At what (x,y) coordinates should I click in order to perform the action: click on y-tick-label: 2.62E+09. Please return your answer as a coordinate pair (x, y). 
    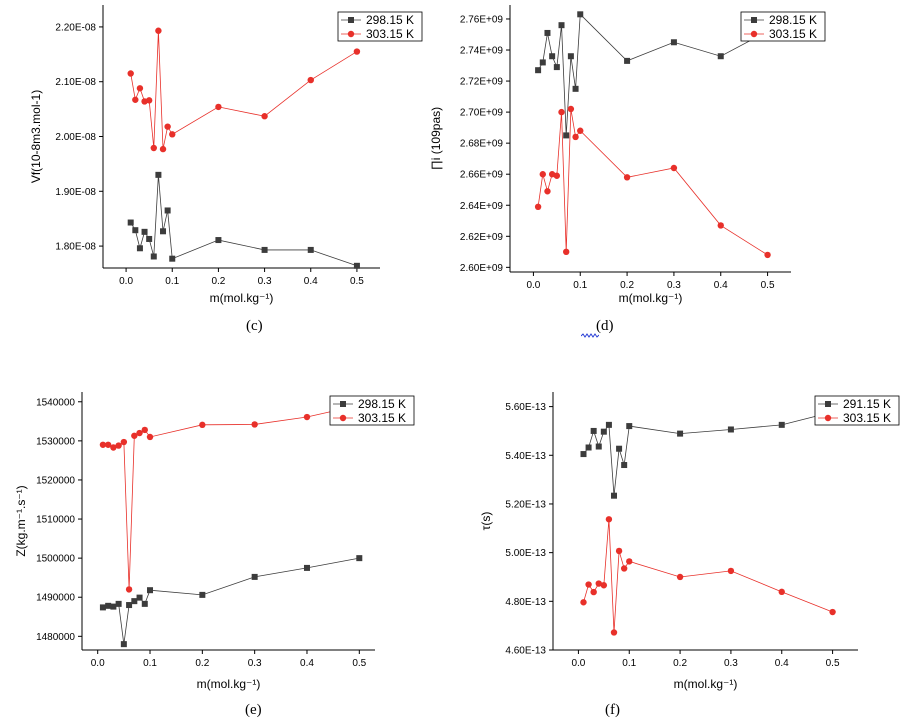
    Looking at the image, I should click on (482, 237).